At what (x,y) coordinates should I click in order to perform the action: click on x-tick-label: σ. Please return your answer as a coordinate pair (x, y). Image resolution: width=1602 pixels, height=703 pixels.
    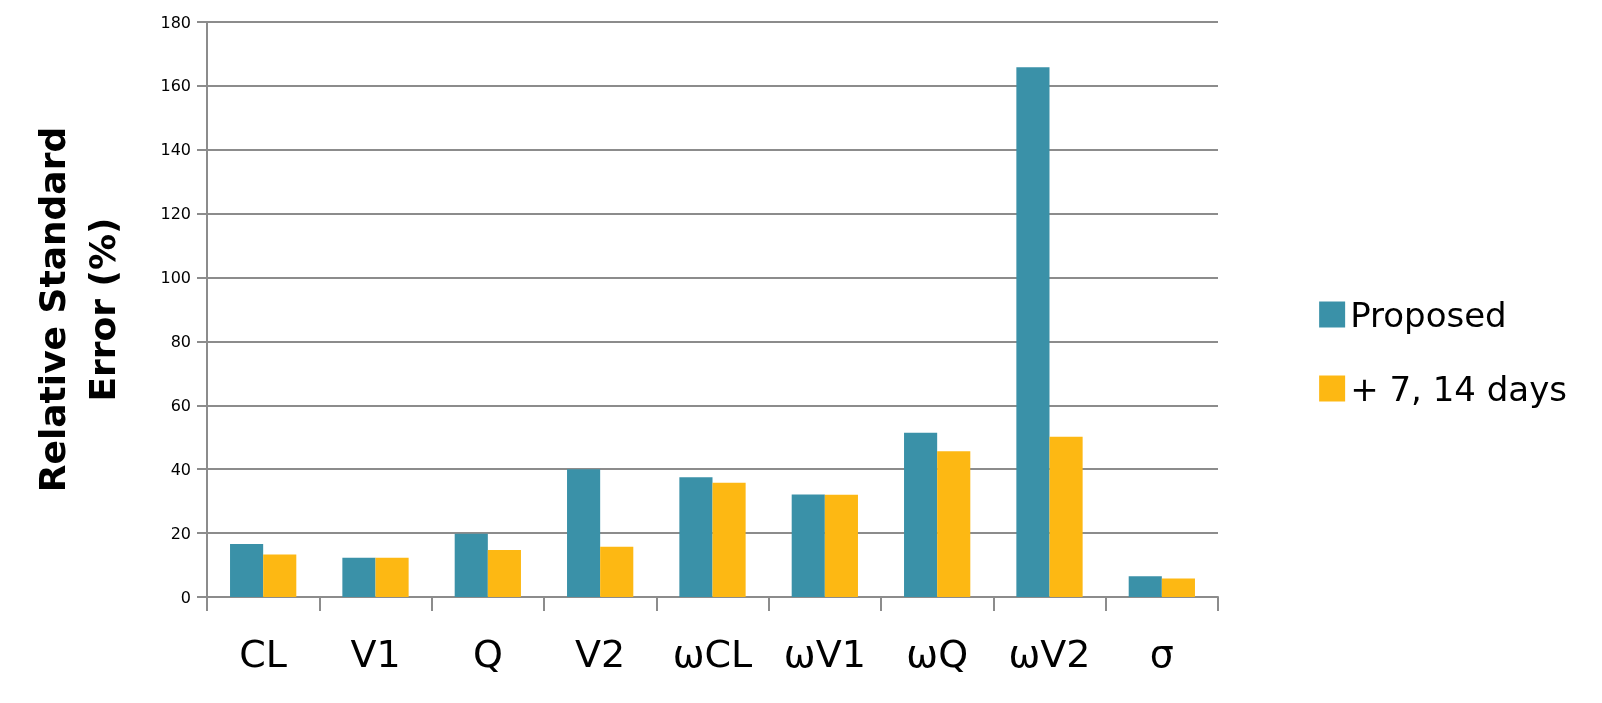
    Looking at the image, I should click on (1161, 654).